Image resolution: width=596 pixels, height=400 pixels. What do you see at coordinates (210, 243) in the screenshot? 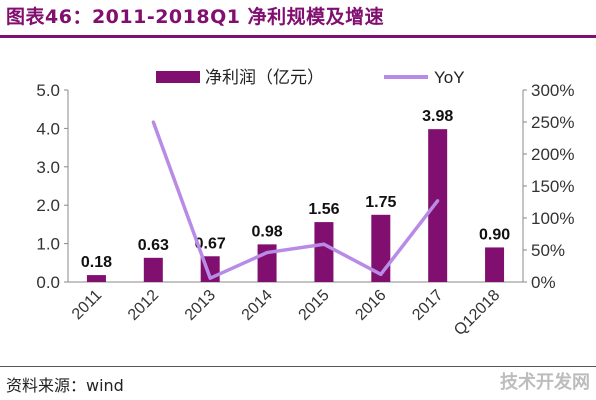
I see `bar-value-label: 0.67` at bounding box center [210, 243].